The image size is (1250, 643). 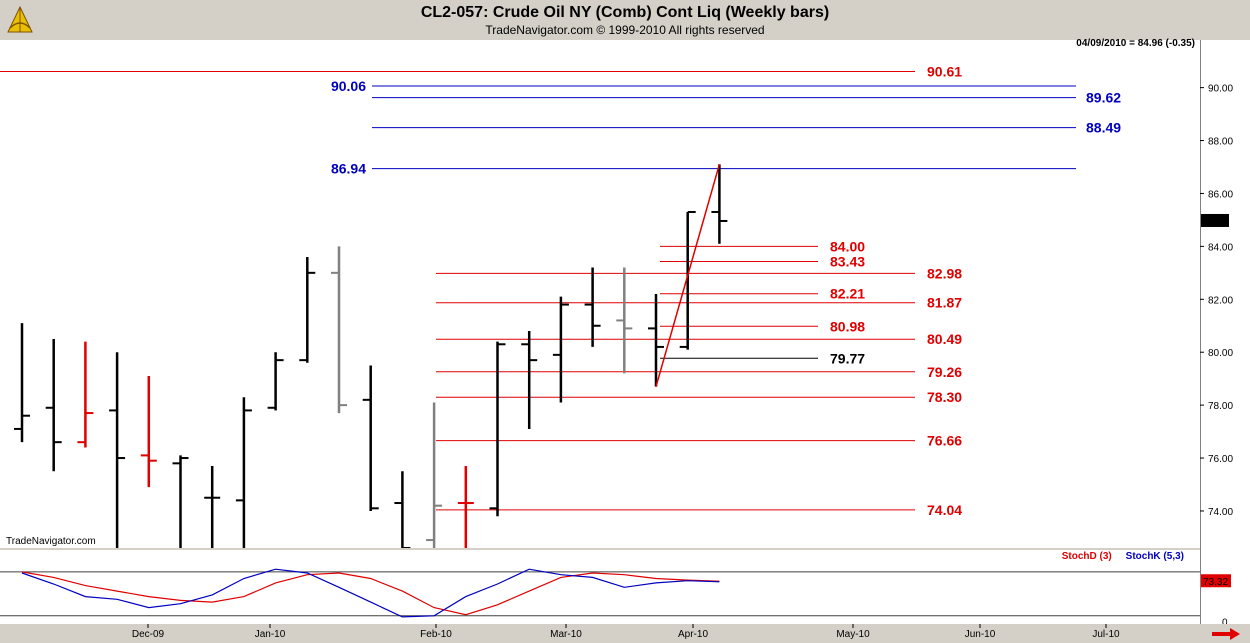 I want to click on time-axis-tick-label: Apr-10, so click(x=693, y=634).